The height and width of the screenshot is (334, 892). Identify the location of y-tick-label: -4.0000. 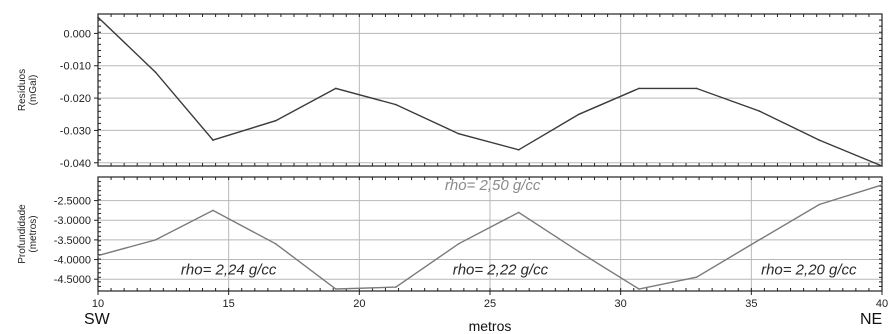
(72, 261).